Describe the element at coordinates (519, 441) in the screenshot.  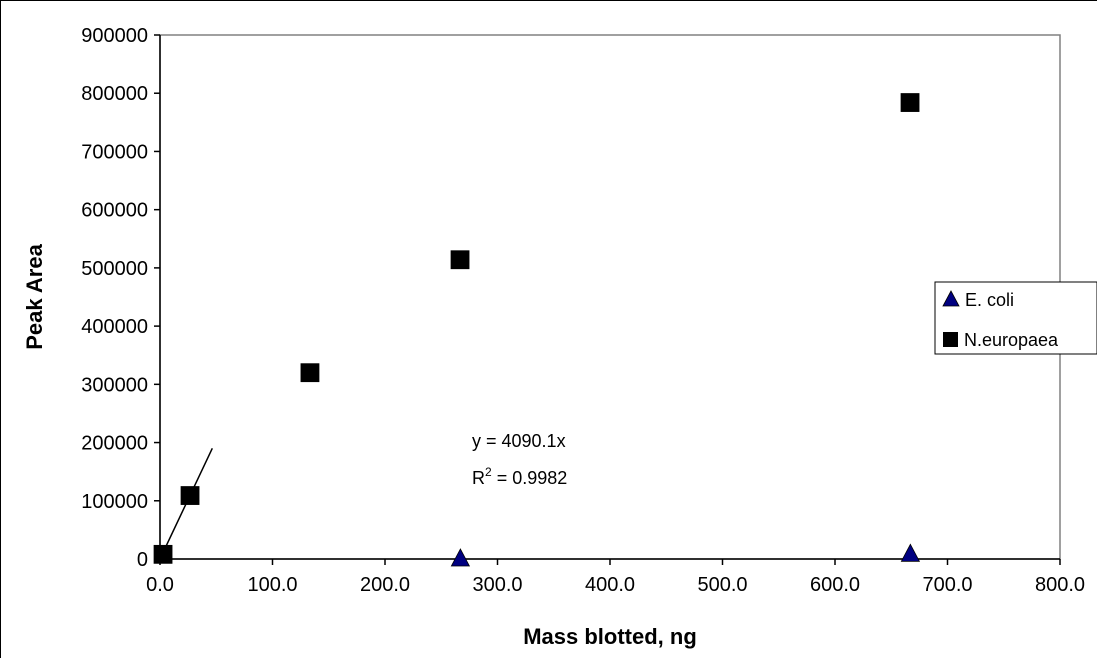
I see `trendline-equation: y = 4090.1x` at that location.